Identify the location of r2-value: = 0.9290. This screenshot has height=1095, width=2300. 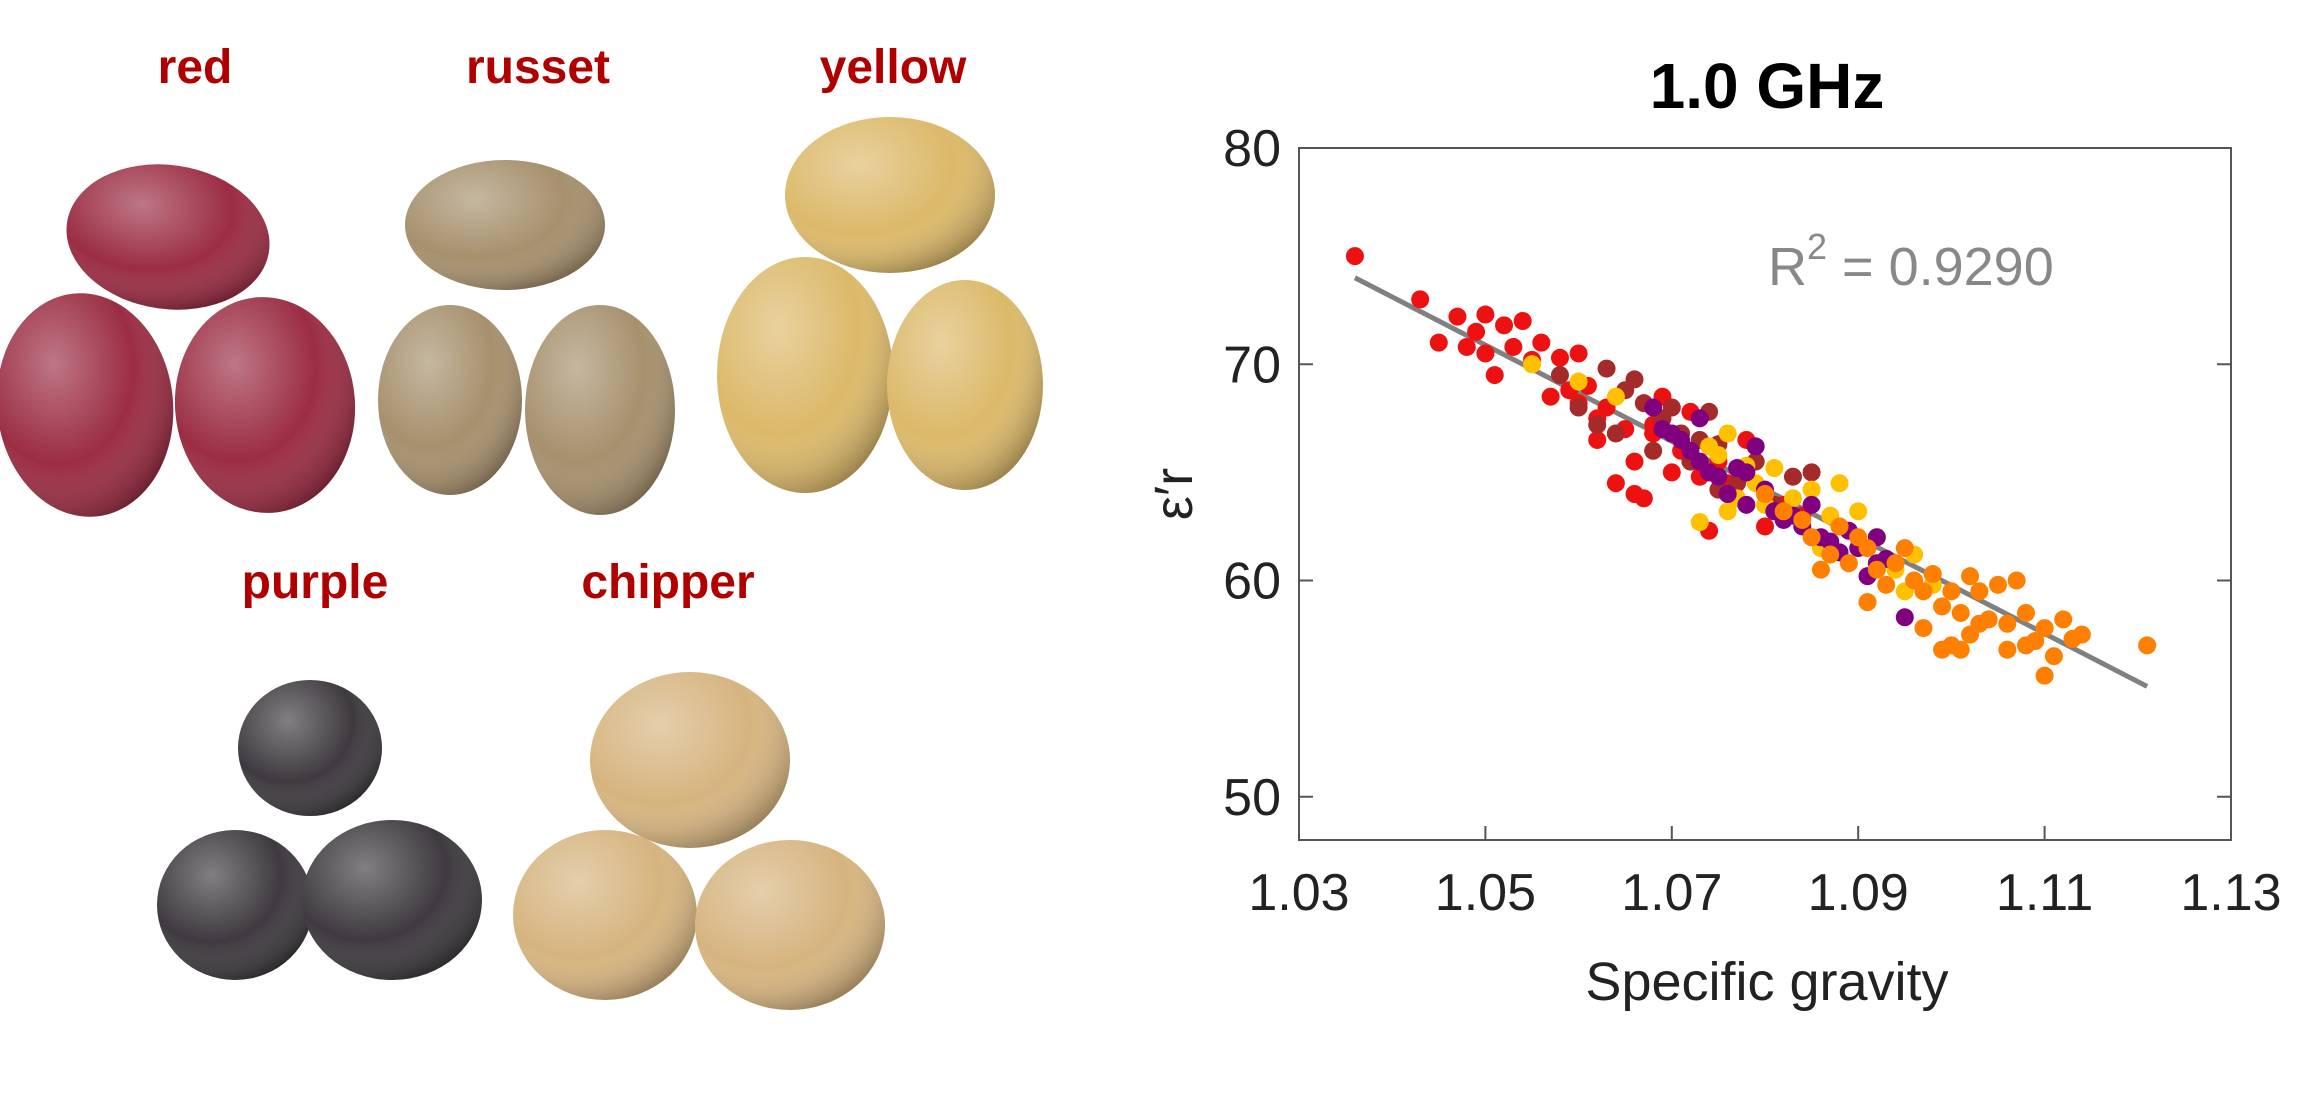
(1940, 267).